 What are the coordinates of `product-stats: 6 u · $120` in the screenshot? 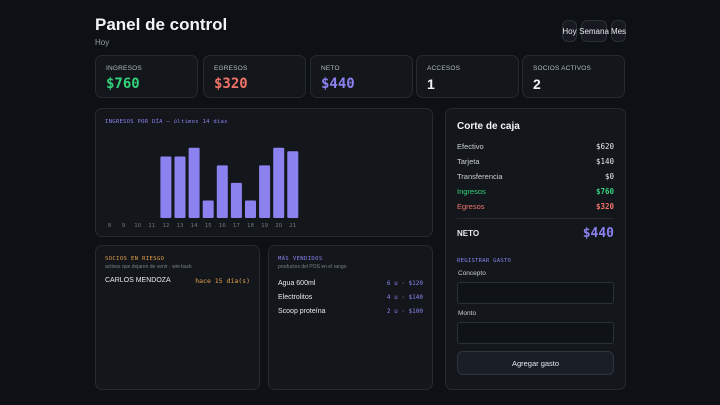 It's located at (404, 283).